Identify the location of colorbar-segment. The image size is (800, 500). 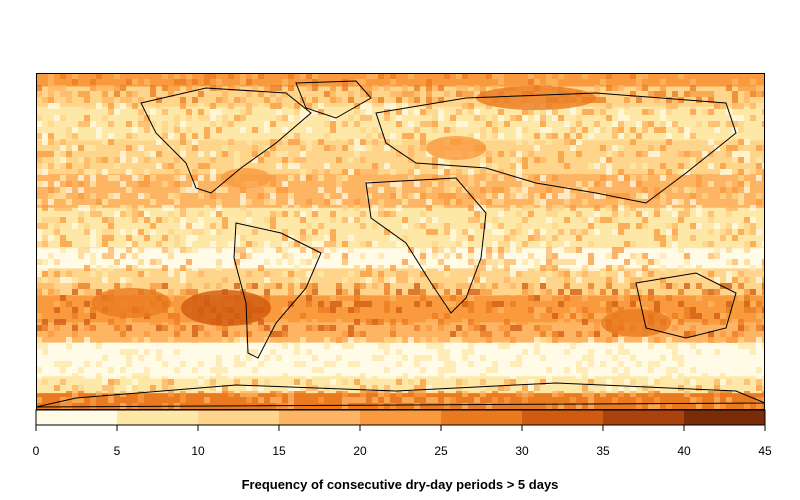
(77, 417).